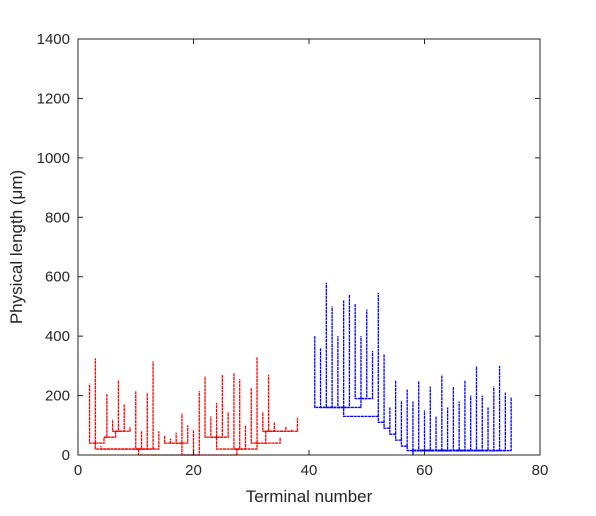  Describe the element at coordinates (78, 470) in the screenshot. I see `x-tick-label: 0` at that location.